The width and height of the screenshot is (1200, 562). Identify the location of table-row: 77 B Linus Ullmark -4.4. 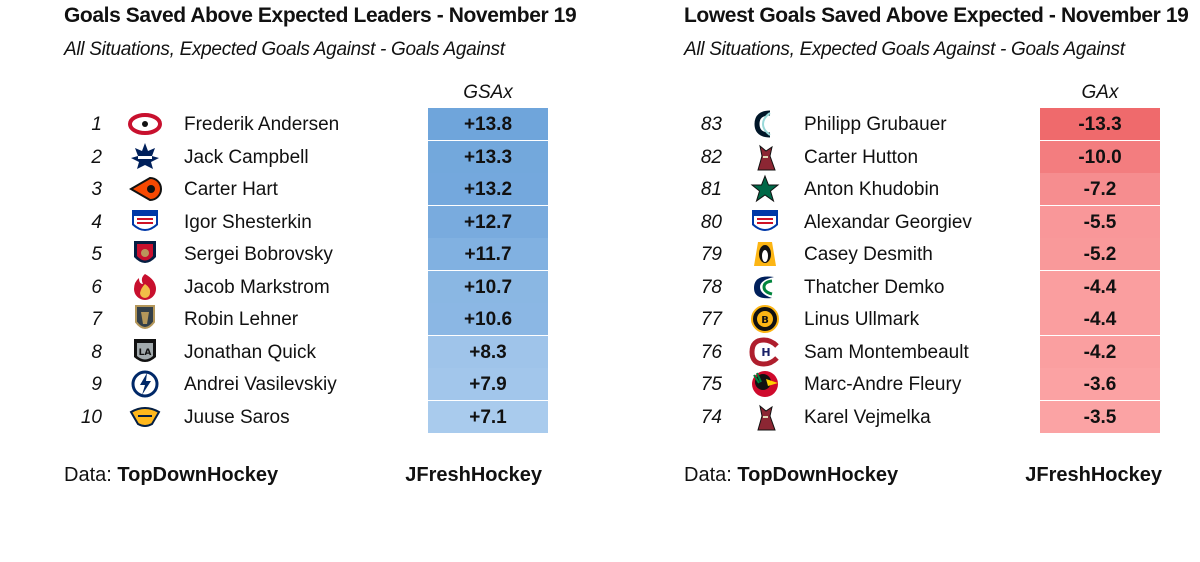
(942, 319).